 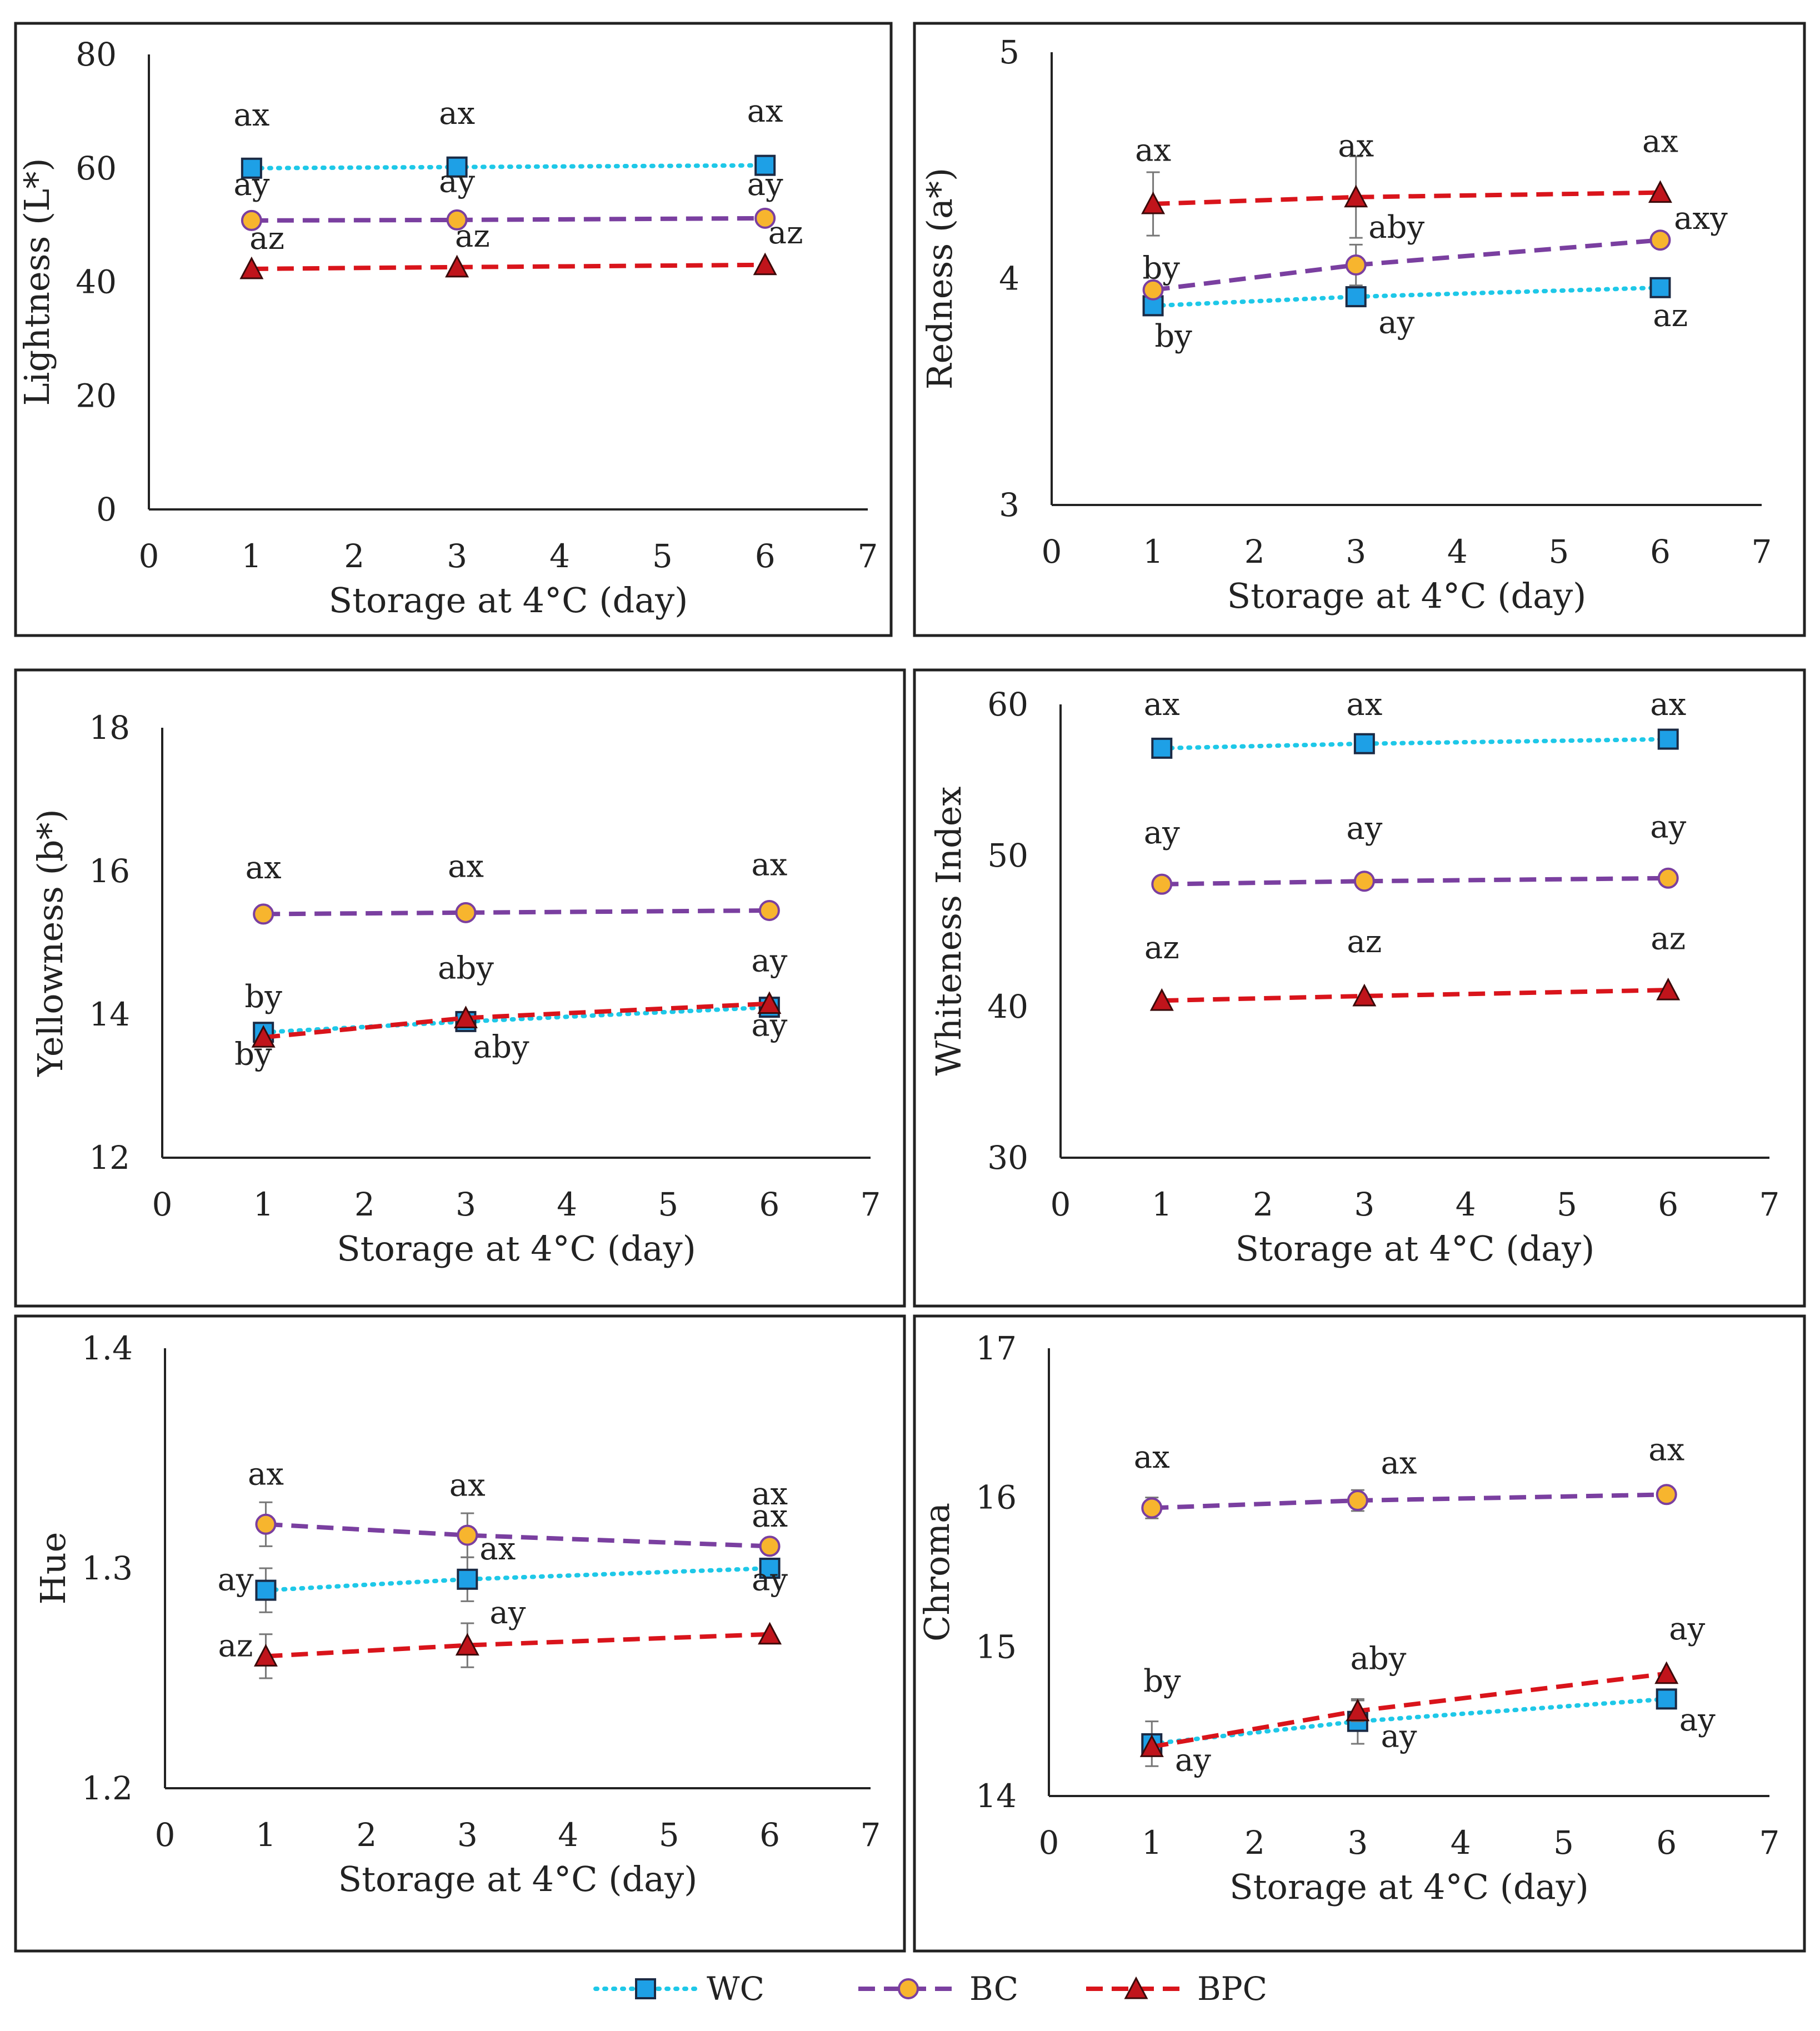 What do you see at coordinates (559, 556) in the screenshot?
I see `x-tick-label: 4` at bounding box center [559, 556].